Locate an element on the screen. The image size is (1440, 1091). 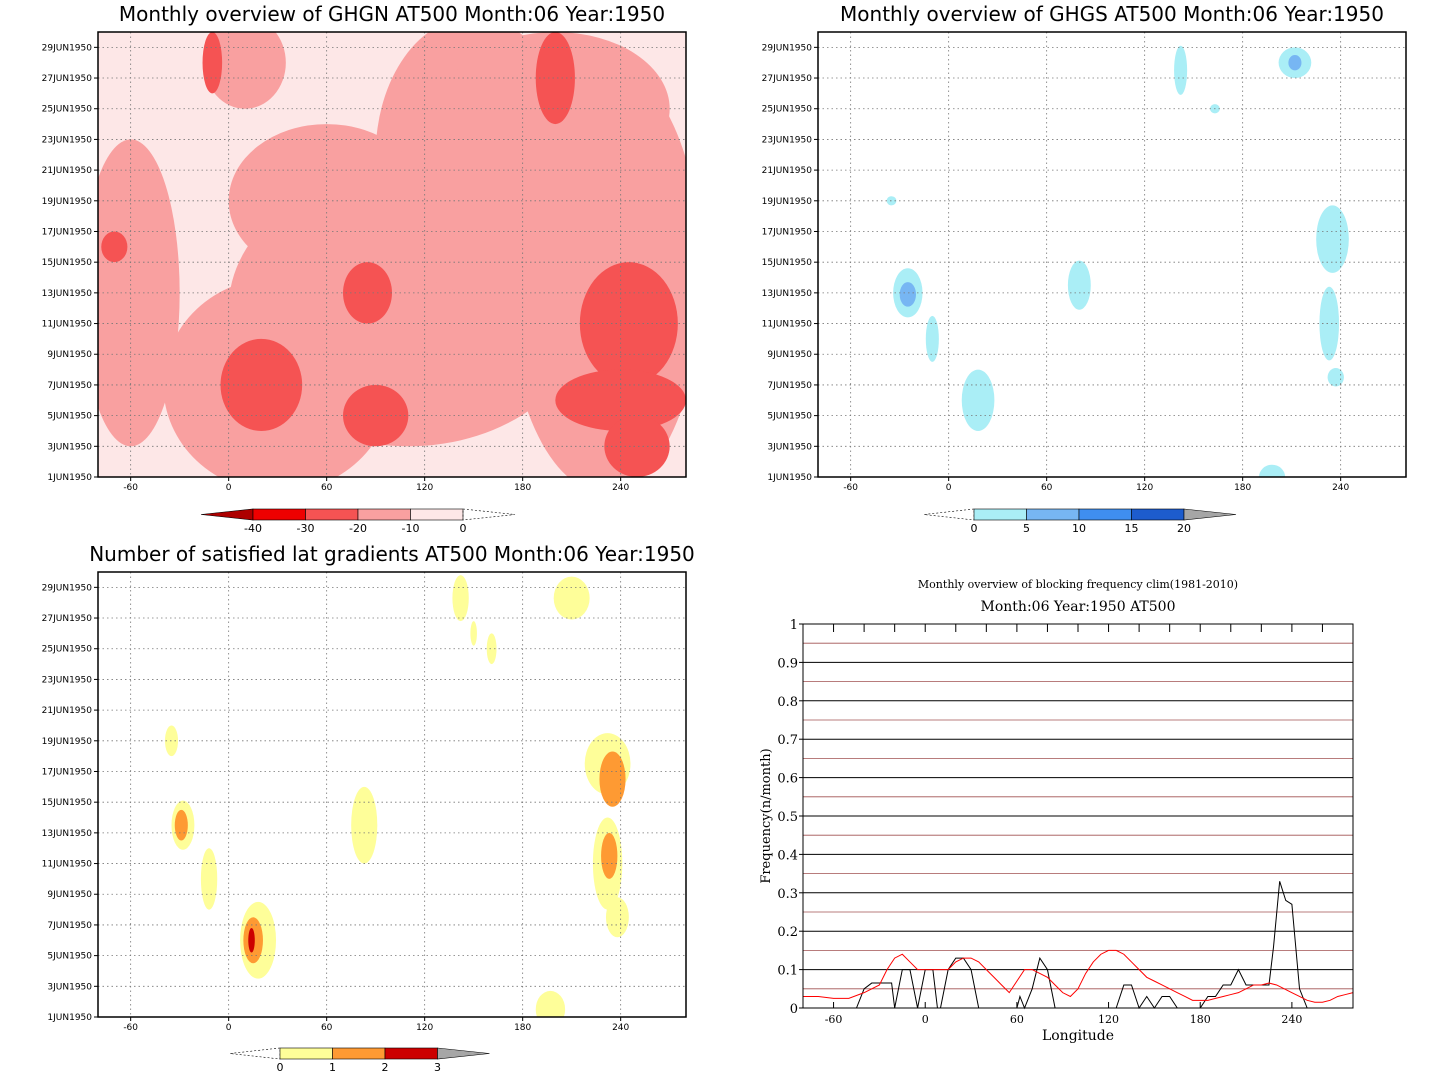
freq-ytick-label-9: 0.9 is located at coordinates (787, 663).